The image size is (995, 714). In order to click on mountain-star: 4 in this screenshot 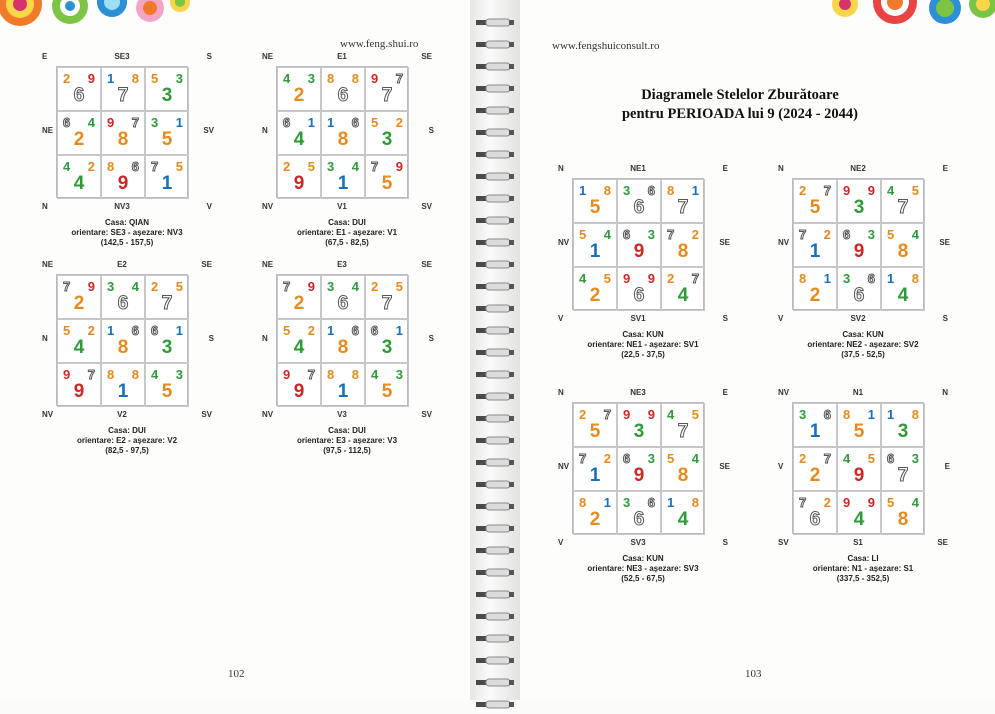, I will do `click(671, 414)`.